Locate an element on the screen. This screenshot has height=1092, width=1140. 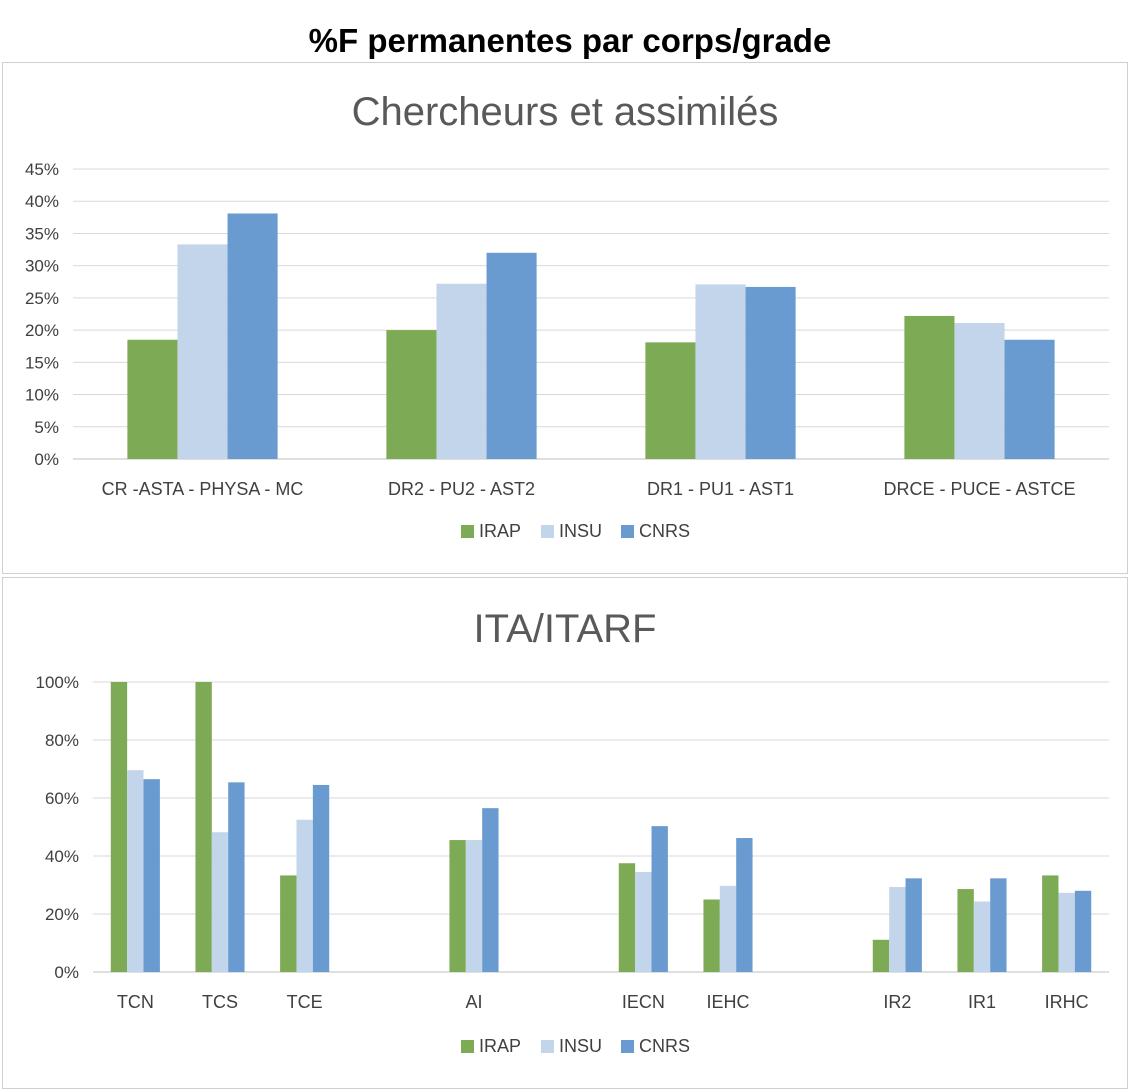
x-category-label: DRCE - PUCE - ASTCE is located at coordinates (979, 489).